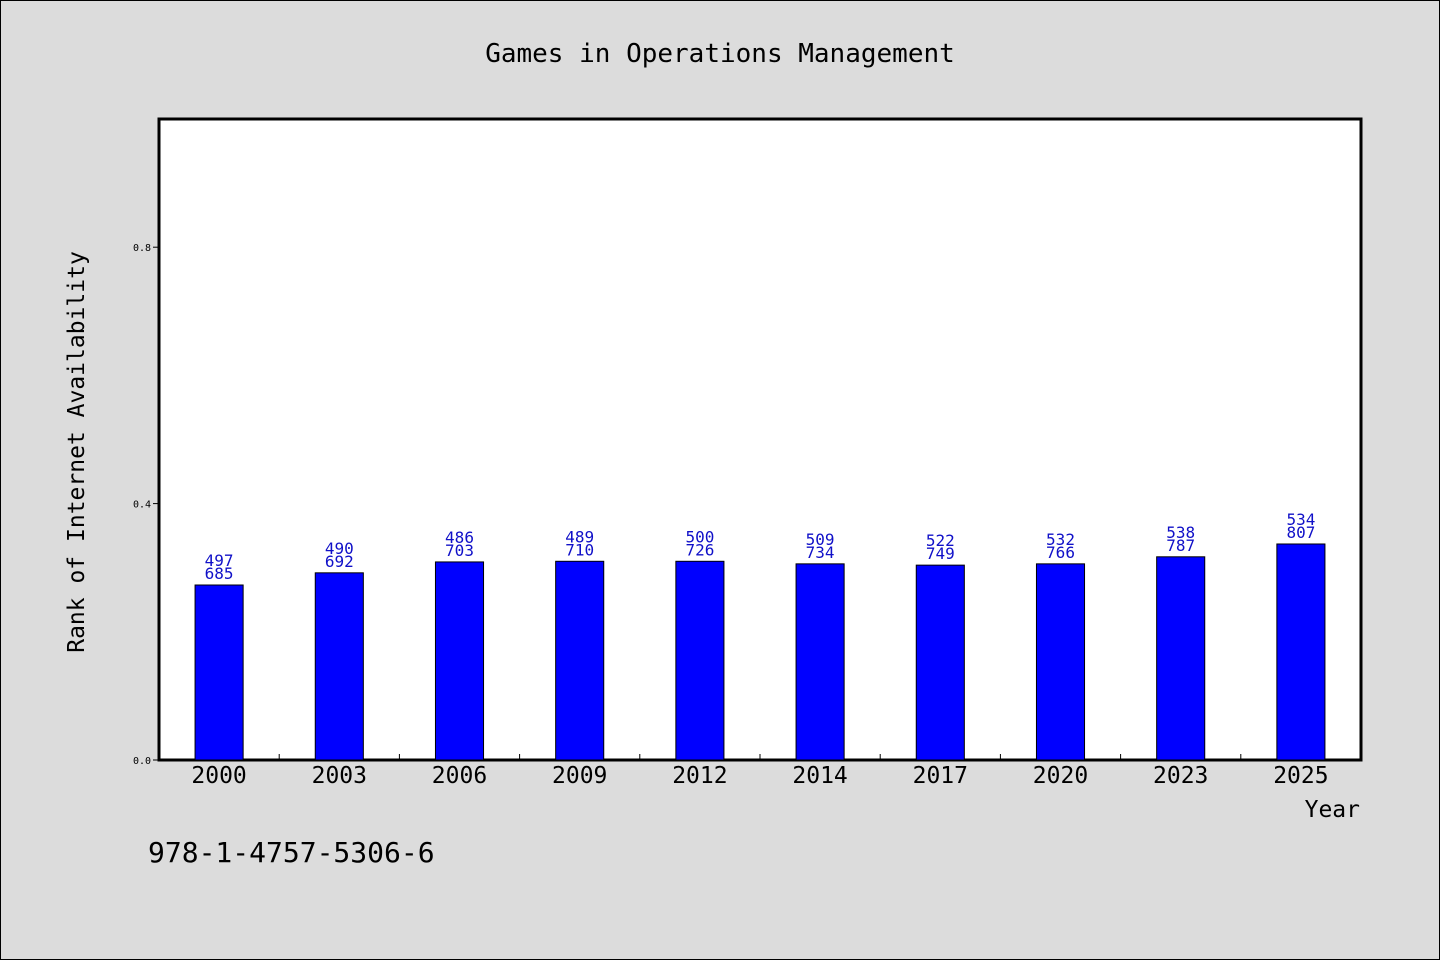  I want to click on x-tick-label: 2003, so click(339, 776).